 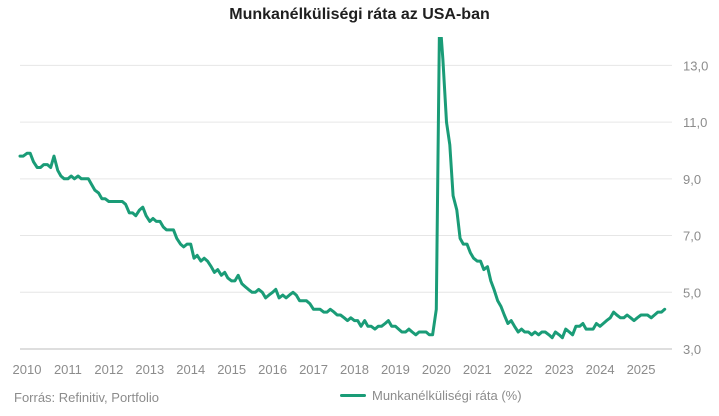 I want to click on x-tick-label: 2023, so click(x=559, y=369).